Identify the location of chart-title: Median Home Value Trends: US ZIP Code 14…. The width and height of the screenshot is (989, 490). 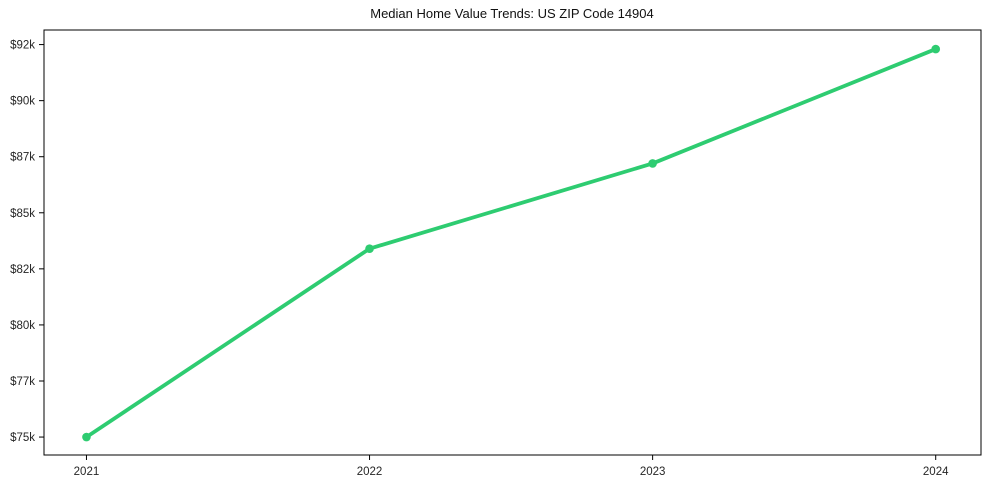
(512, 13).